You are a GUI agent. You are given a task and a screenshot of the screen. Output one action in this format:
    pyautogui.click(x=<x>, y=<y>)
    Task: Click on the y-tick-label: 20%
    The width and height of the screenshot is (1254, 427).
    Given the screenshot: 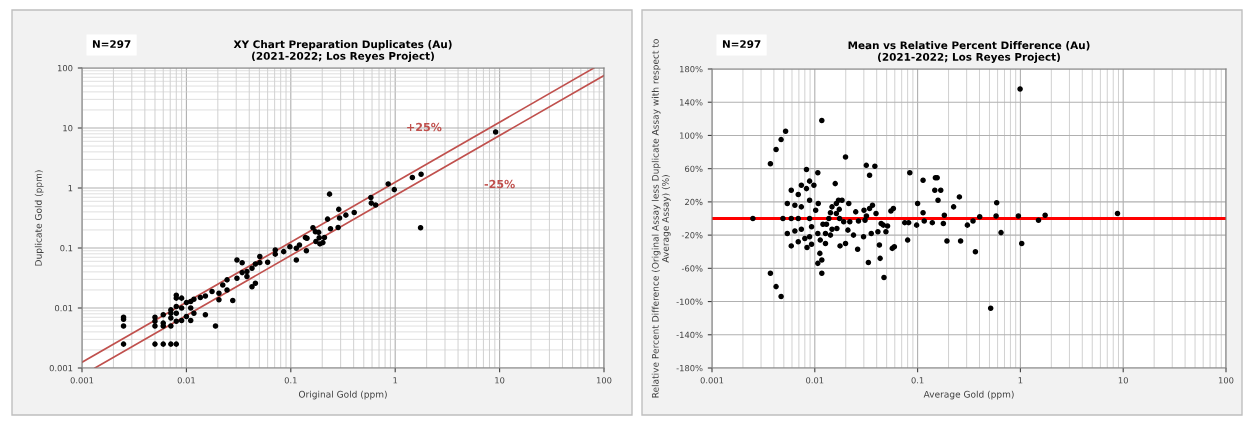 What is the action you would take?
    pyautogui.click(x=694, y=202)
    